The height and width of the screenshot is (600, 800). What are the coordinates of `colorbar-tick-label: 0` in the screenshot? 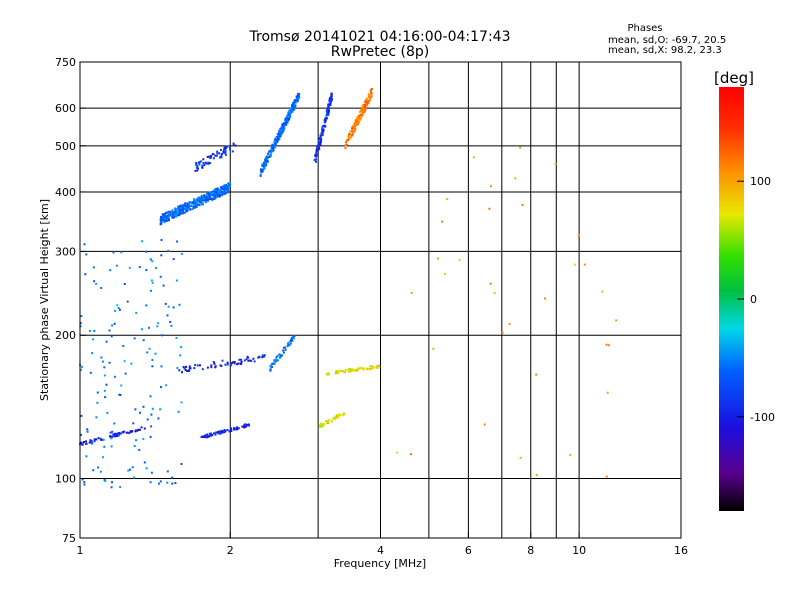 It's located at (753, 299).